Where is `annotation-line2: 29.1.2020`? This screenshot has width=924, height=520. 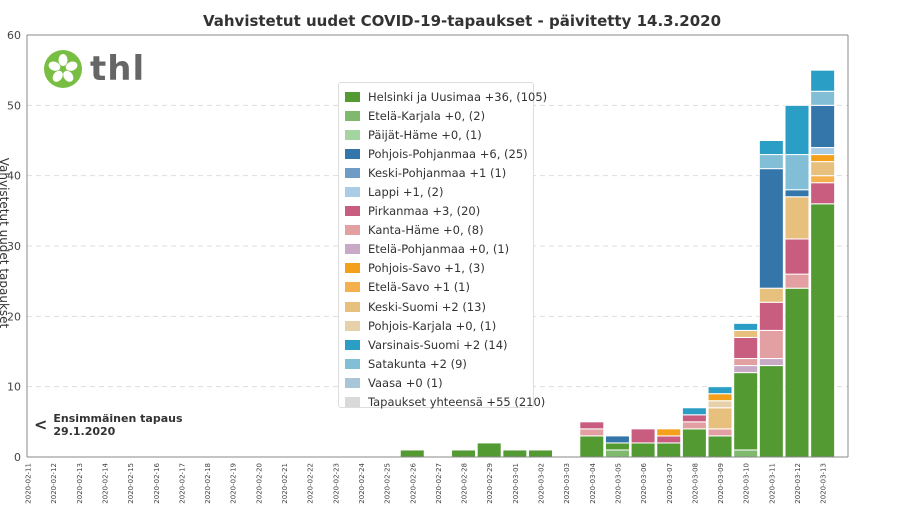
annotation-line2: 29.1.2020 is located at coordinates (84, 431).